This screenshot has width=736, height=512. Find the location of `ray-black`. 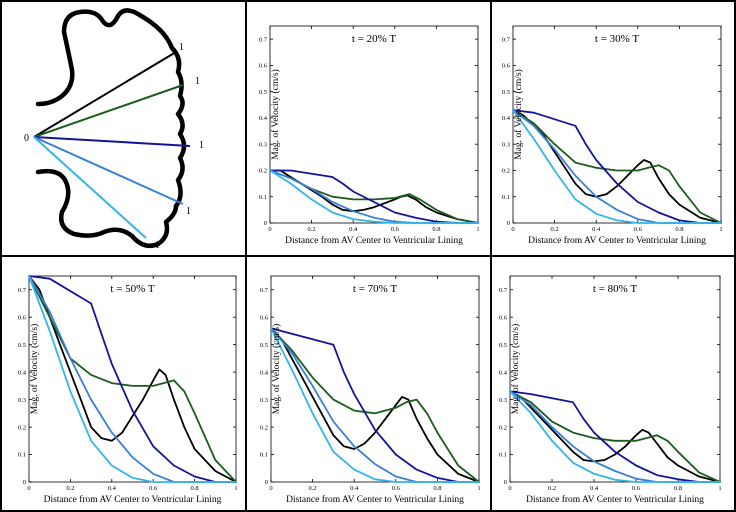

ray-black is located at coordinates (105, 94).